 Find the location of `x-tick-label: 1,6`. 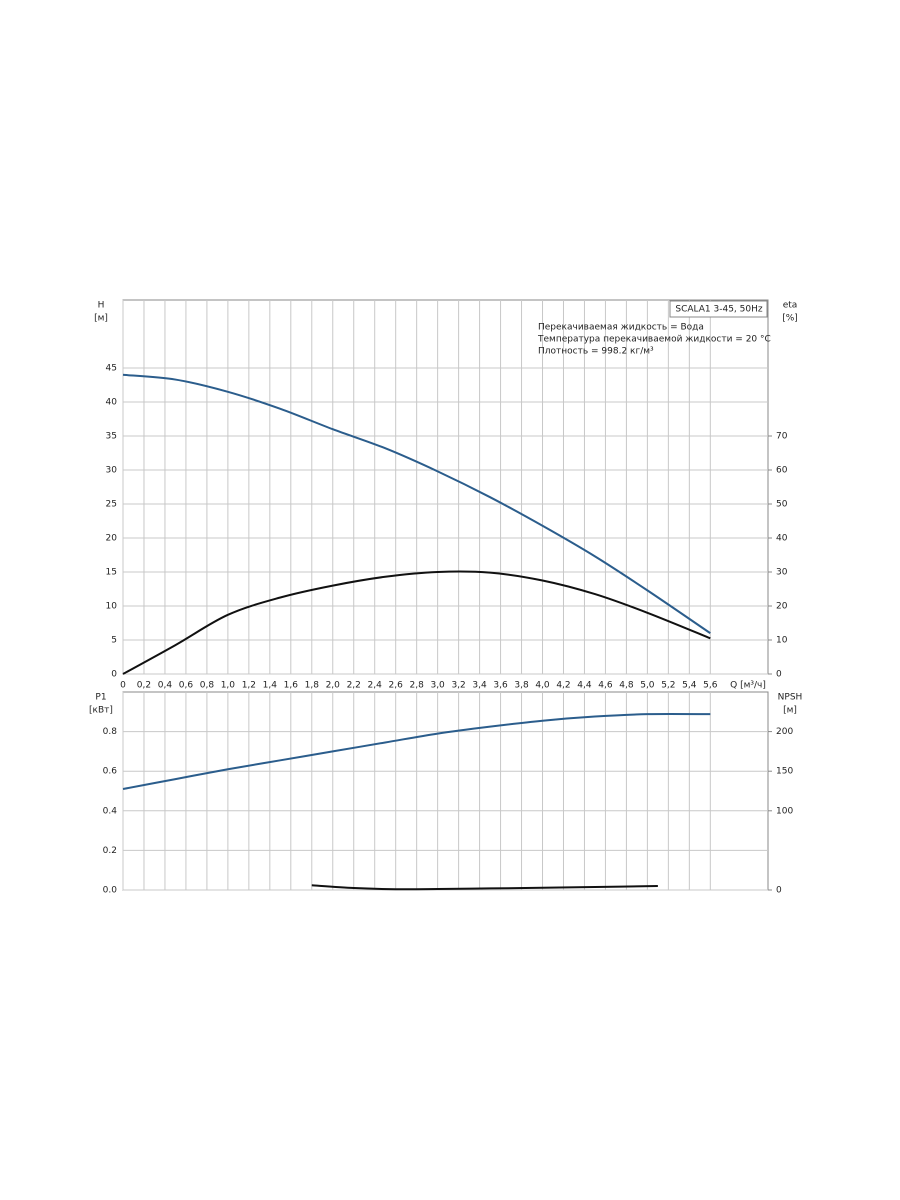

x-tick-label: 1,6 is located at coordinates (291, 686).